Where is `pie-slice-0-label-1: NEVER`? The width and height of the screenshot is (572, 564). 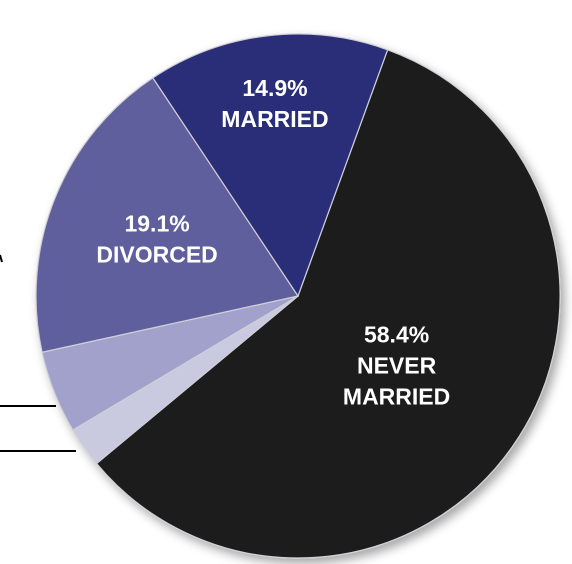
pie-slice-0-label-1: NEVER is located at coordinates (397, 365).